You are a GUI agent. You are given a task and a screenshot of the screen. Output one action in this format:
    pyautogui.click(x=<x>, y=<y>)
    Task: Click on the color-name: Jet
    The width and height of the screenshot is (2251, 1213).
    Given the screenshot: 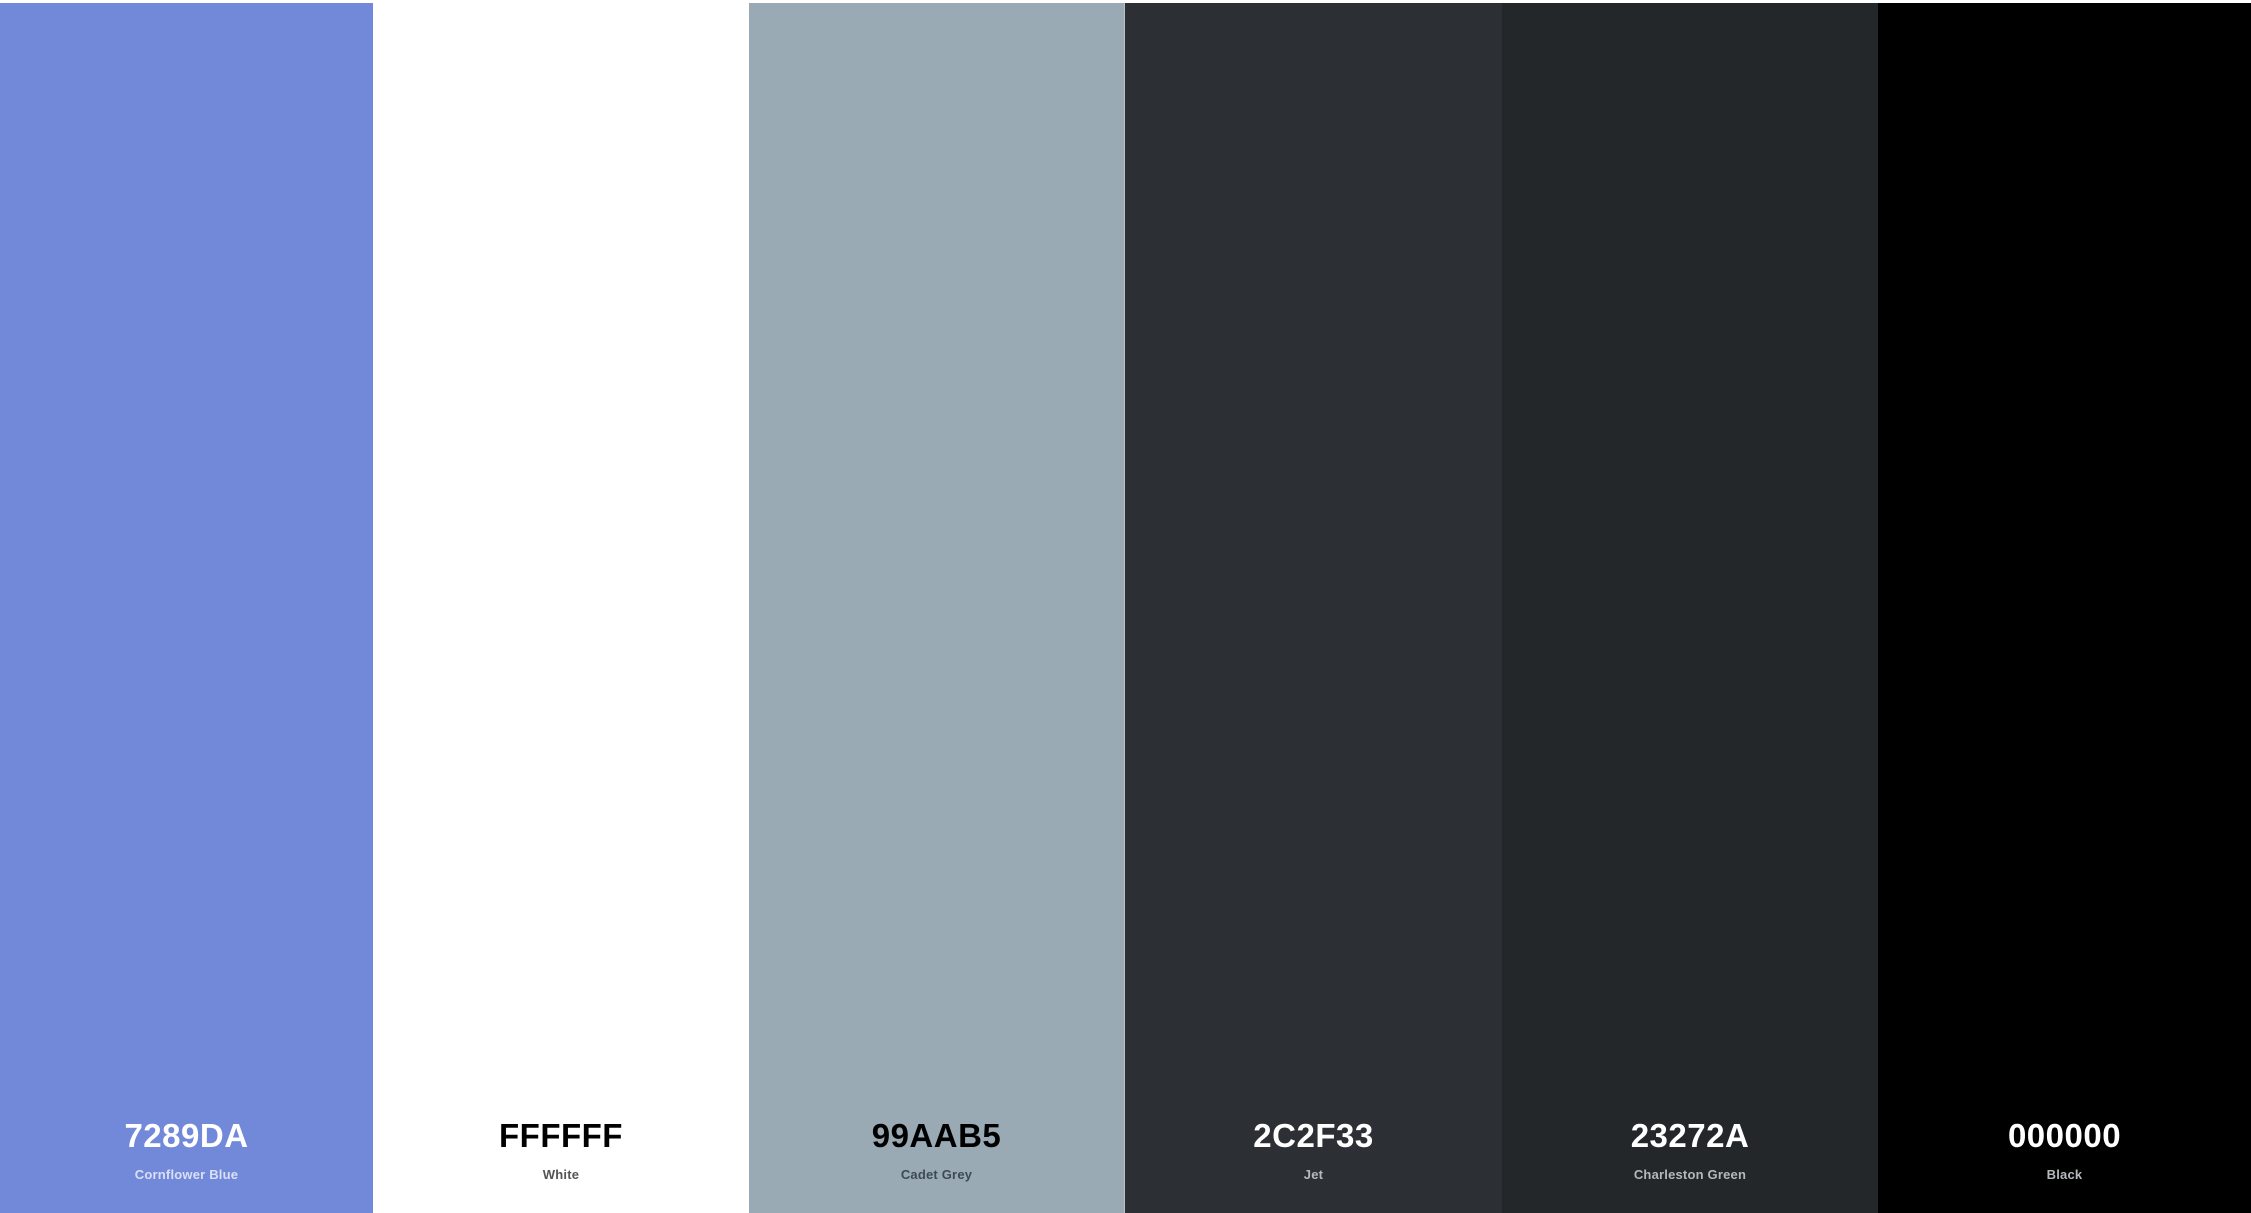 What is the action you would take?
    pyautogui.click(x=1313, y=1174)
    